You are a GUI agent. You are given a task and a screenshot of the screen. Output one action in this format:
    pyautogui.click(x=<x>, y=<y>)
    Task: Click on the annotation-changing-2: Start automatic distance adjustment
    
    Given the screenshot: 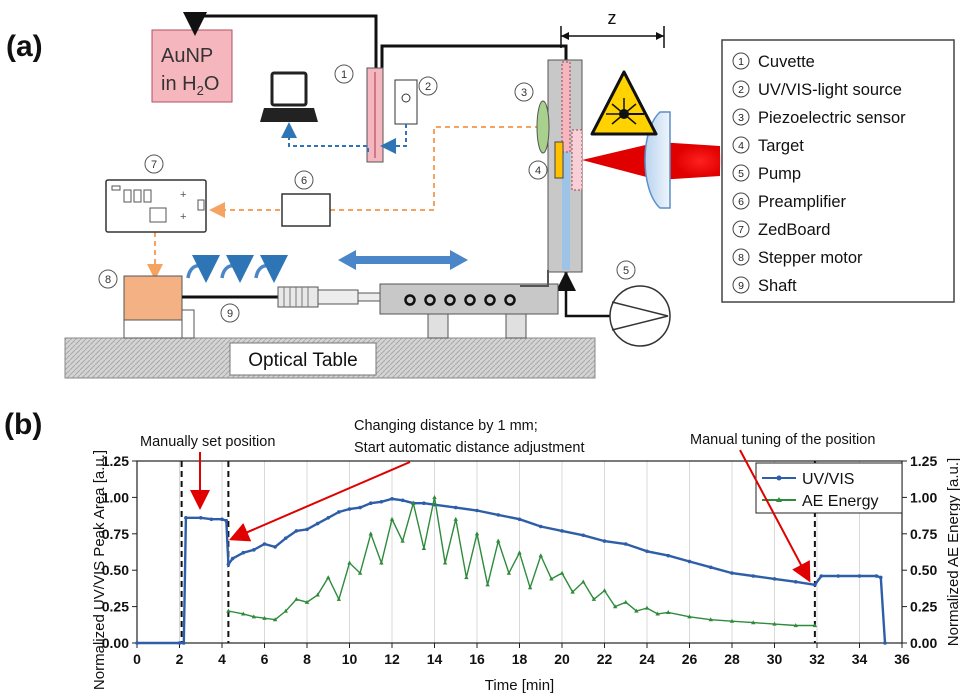 What is the action you would take?
    pyautogui.click(x=469, y=448)
    